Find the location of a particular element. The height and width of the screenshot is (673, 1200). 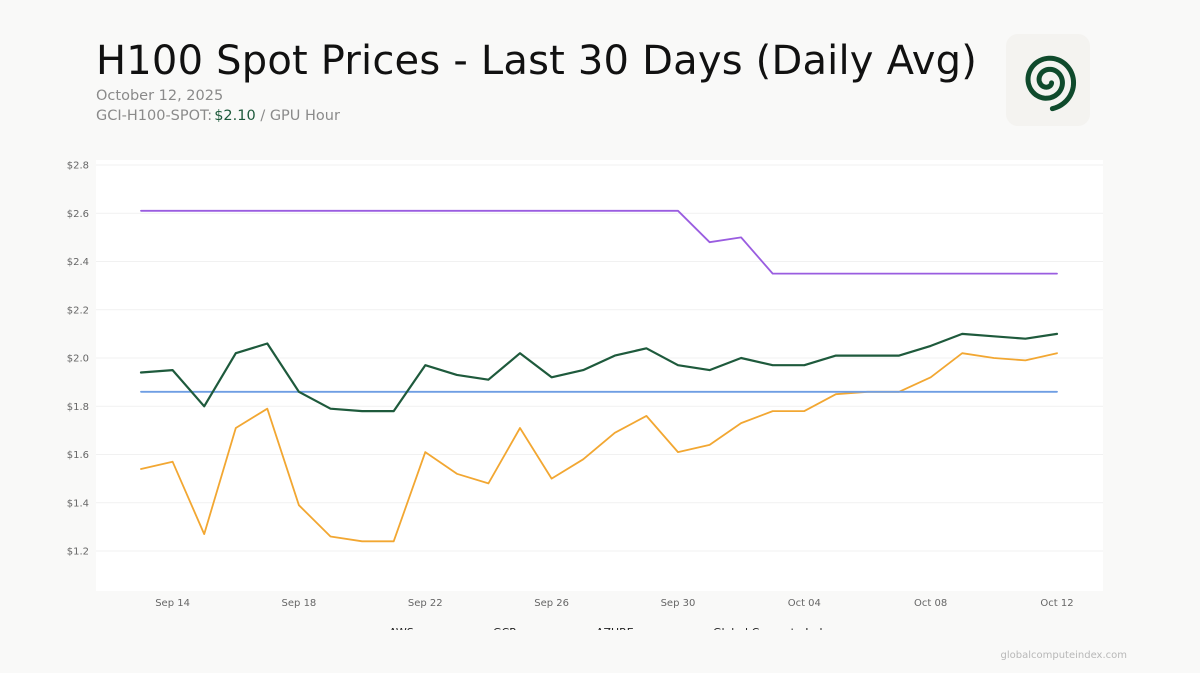

x-tick-label: Oct 08 is located at coordinates (930, 603).